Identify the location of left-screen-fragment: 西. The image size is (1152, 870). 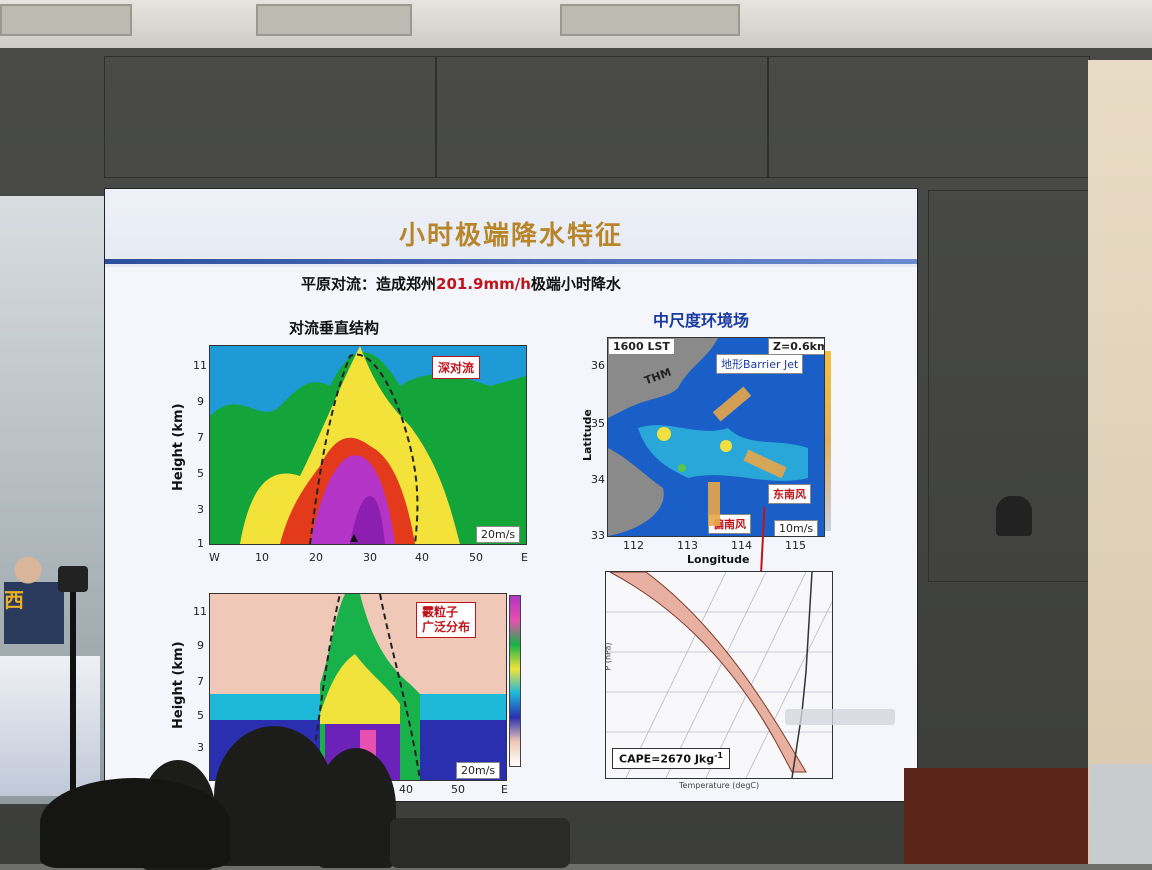
(14, 600).